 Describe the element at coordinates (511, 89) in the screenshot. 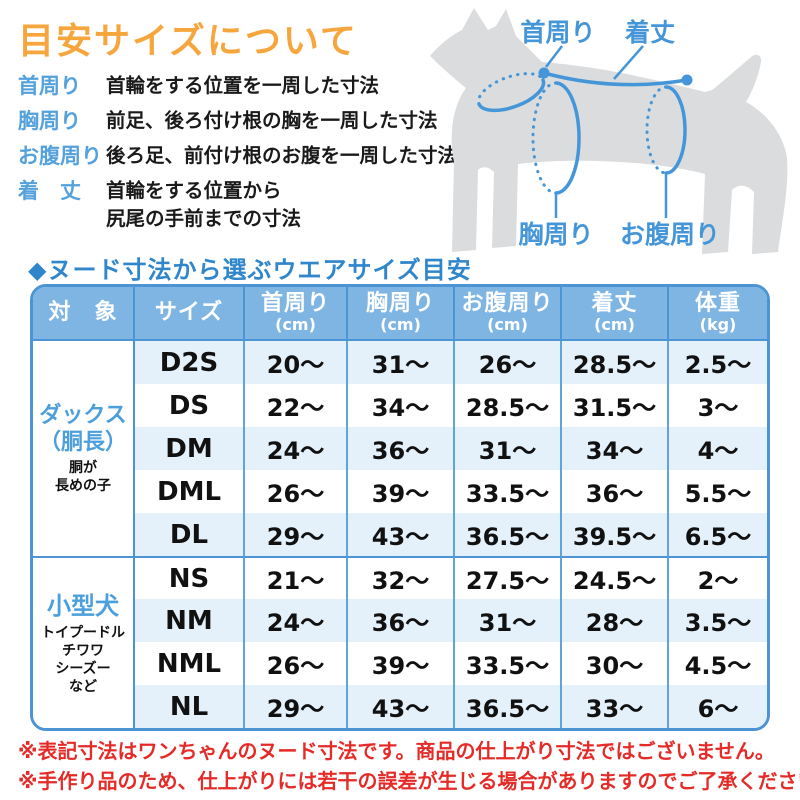

I see `neck-measure-ring-dotted` at that location.